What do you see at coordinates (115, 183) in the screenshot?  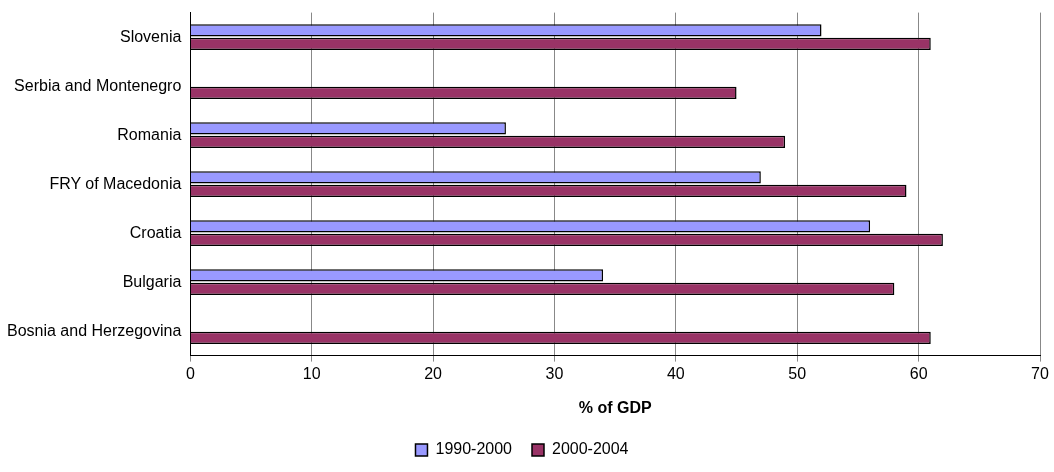 I see `y-tick-label: FRY of Macedonia` at bounding box center [115, 183].